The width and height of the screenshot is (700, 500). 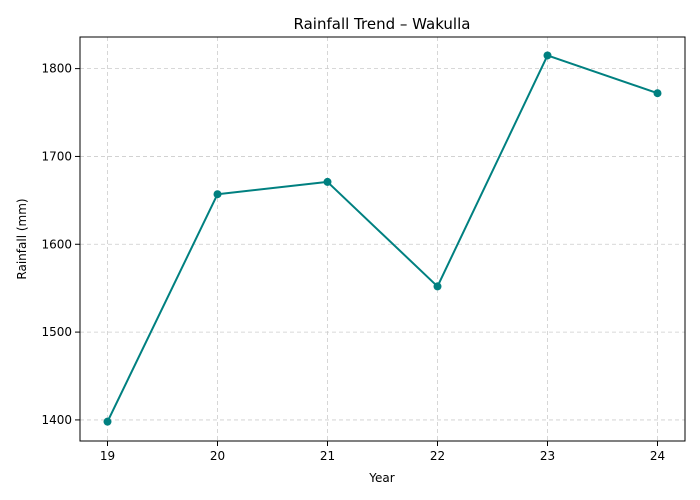 I want to click on y-tick-label: 1500, so click(x=56, y=332).